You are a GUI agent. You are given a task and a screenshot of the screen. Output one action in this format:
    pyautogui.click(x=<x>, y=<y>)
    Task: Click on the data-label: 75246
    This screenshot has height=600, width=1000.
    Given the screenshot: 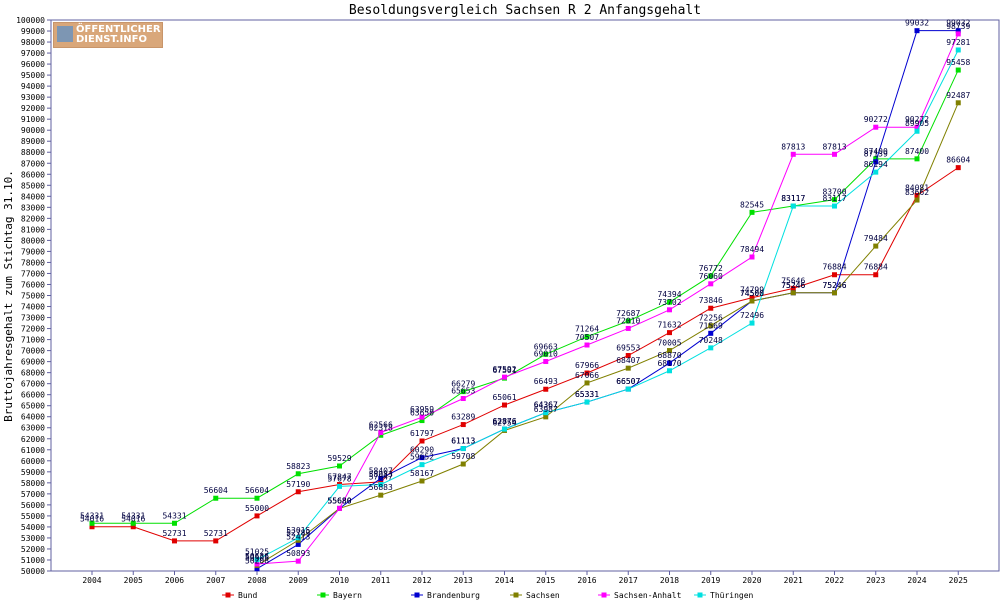 What is the action you would take?
    pyautogui.click(x=834, y=285)
    